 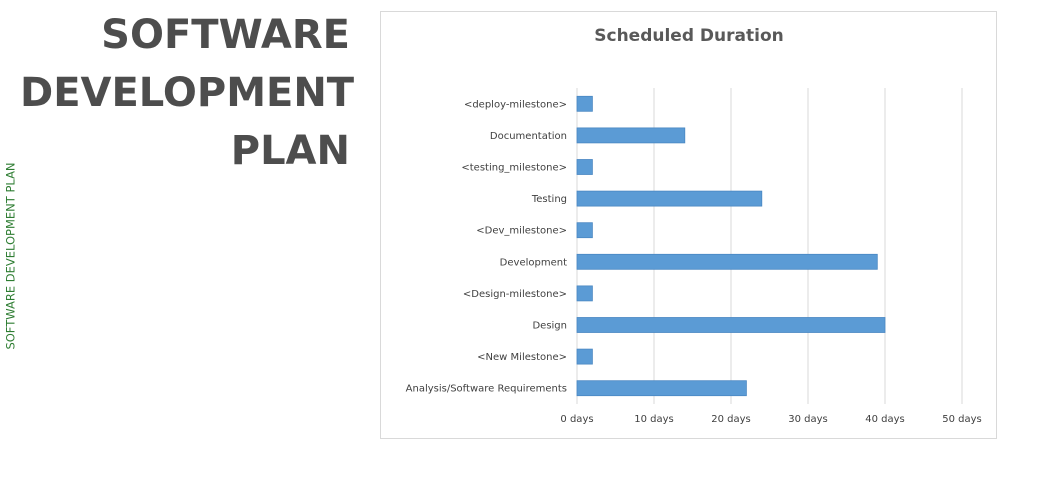 I want to click on category-label-1: Documentation, so click(x=528, y=136).